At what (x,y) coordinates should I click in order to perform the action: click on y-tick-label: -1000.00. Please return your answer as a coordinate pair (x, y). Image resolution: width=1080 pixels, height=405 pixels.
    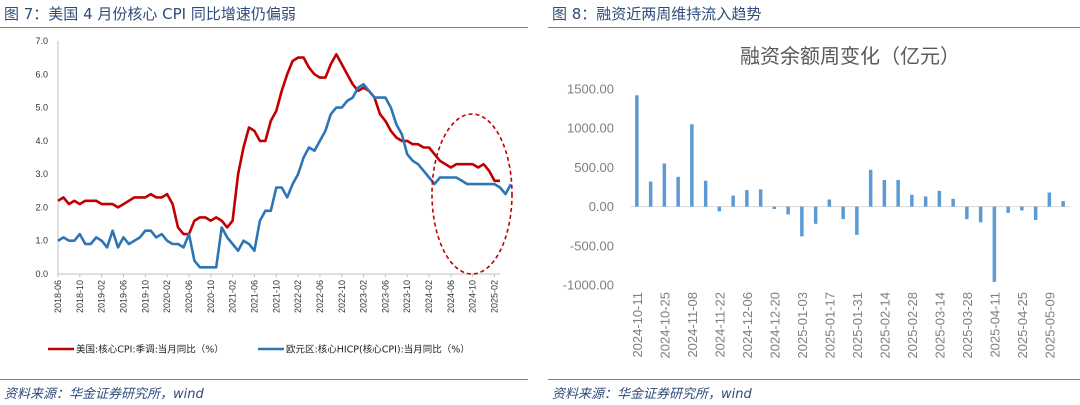
    Looking at the image, I should click on (588, 285).